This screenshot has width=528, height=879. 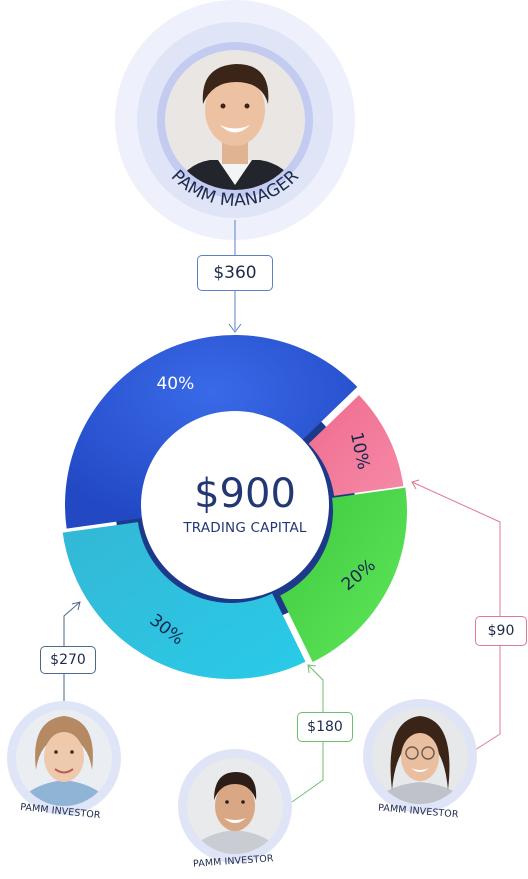 I want to click on manager-avatar, so click(x=235, y=120).